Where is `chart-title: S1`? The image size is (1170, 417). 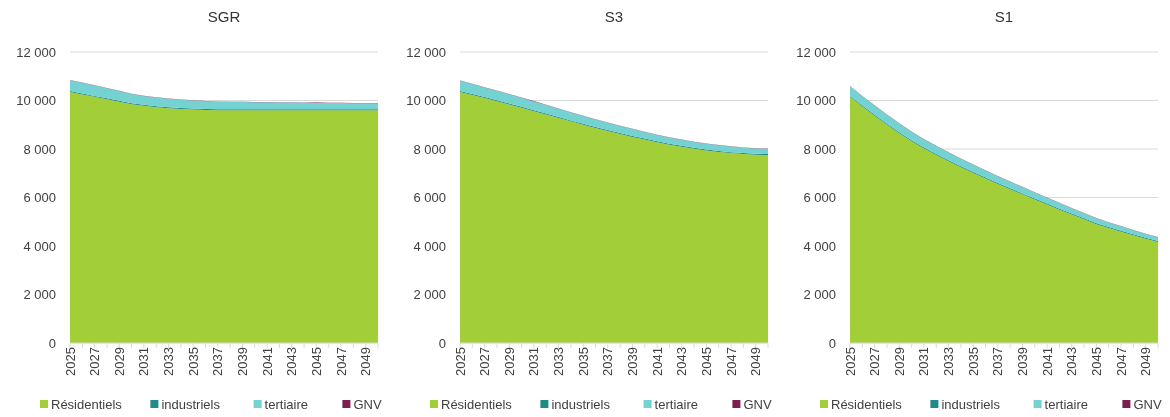
chart-title: S1 is located at coordinates (1004, 16).